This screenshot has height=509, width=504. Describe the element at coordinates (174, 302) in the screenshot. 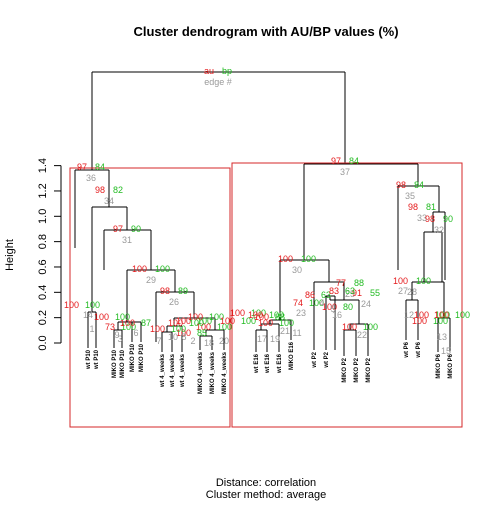

I see `edge-number: 26` at that location.